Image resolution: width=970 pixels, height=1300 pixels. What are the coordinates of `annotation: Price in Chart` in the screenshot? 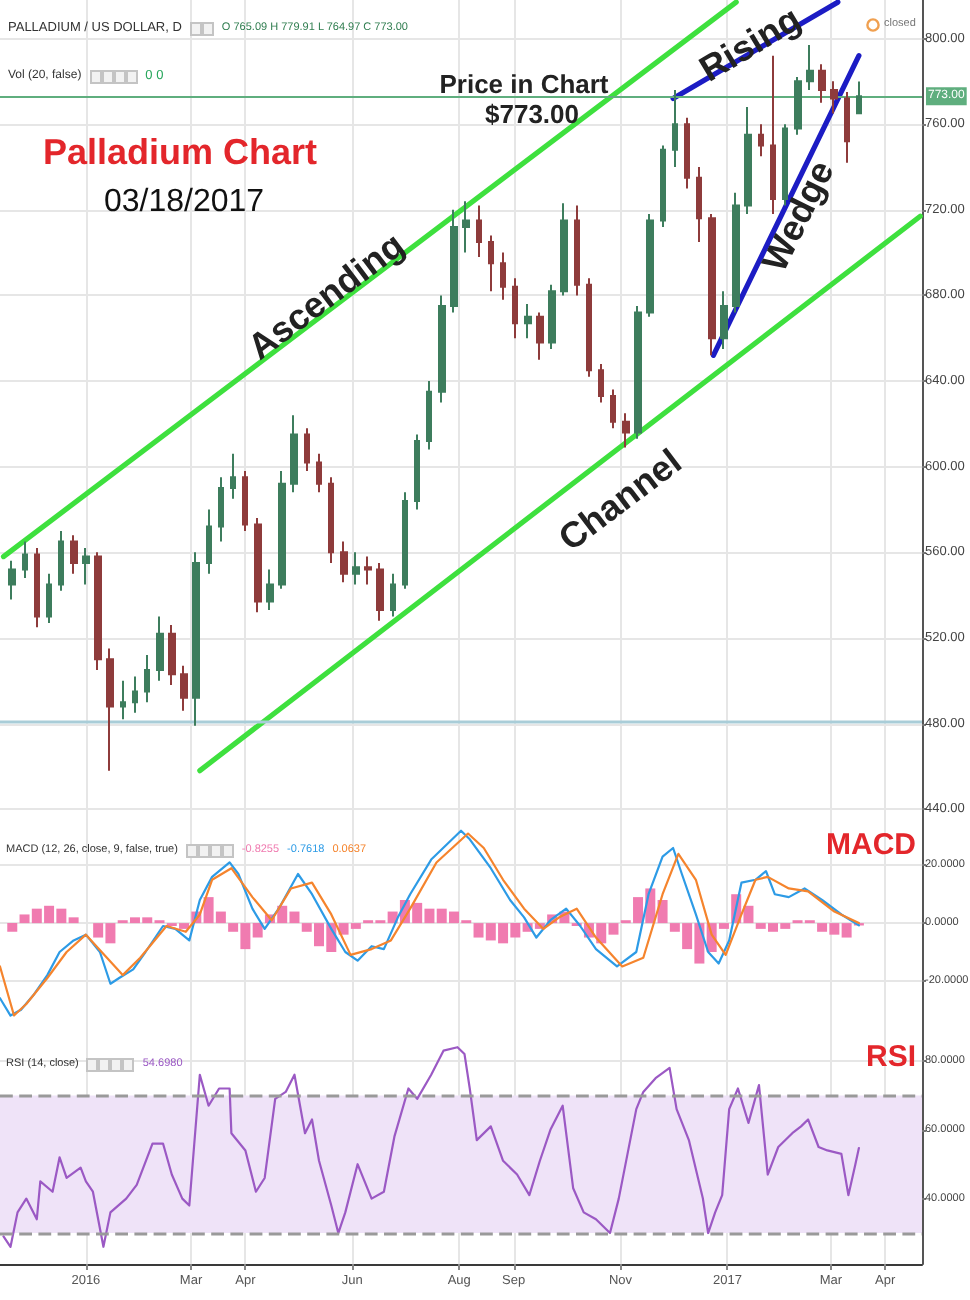 It's located at (524, 84).